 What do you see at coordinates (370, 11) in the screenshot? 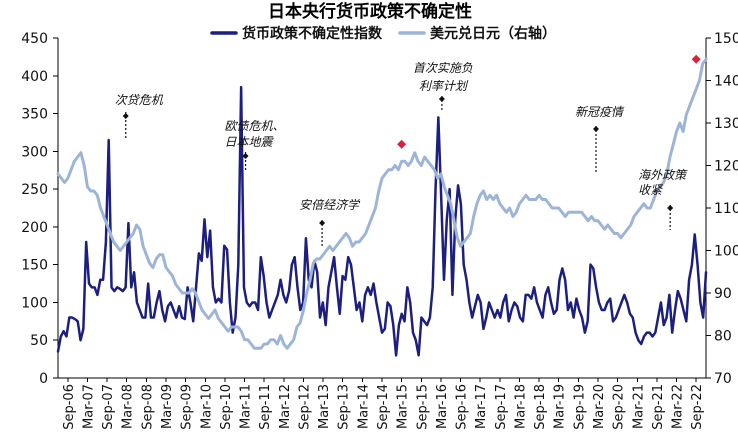
I see `chart-title: 日本央行货币政策不确定性` at bounding box center [370, 11].